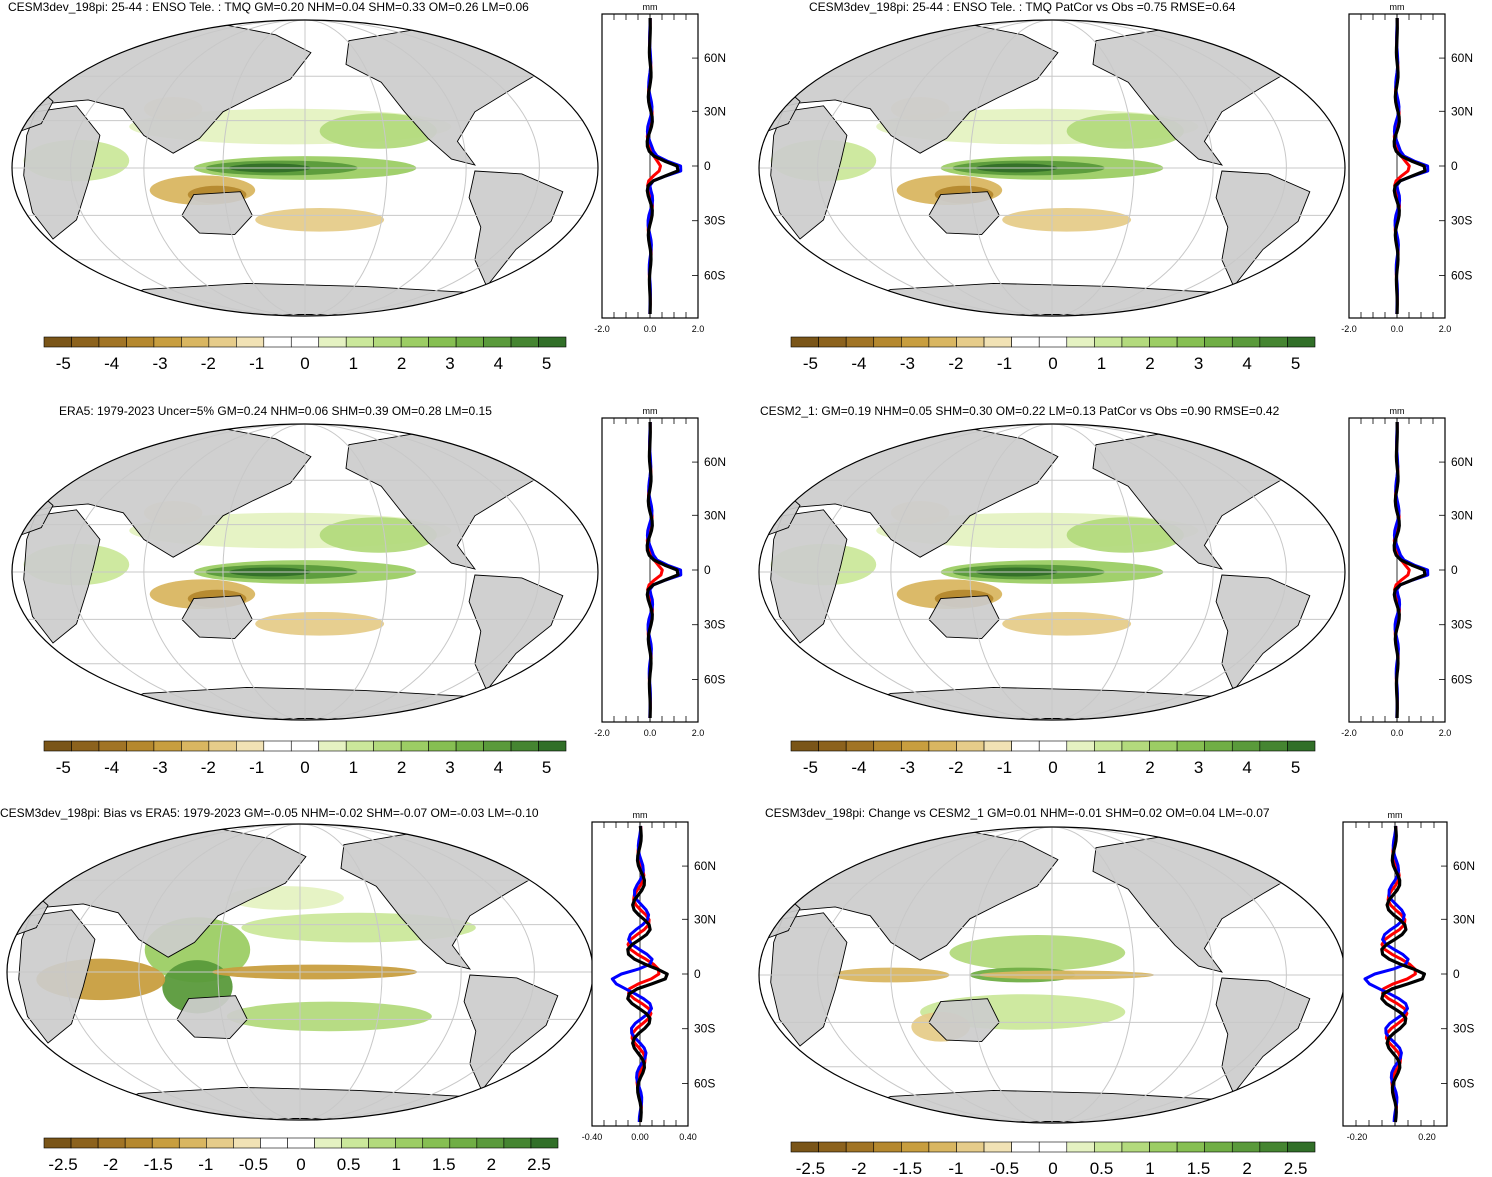 The image size is (1492, 1177). What do you see at coordinates (1407, 572) in the screenshot?
I see `zonal-profile-4: mm 60N 30N 0 30S 60S -2.0 0.0 2.0` at bounding box center [1407, 572].